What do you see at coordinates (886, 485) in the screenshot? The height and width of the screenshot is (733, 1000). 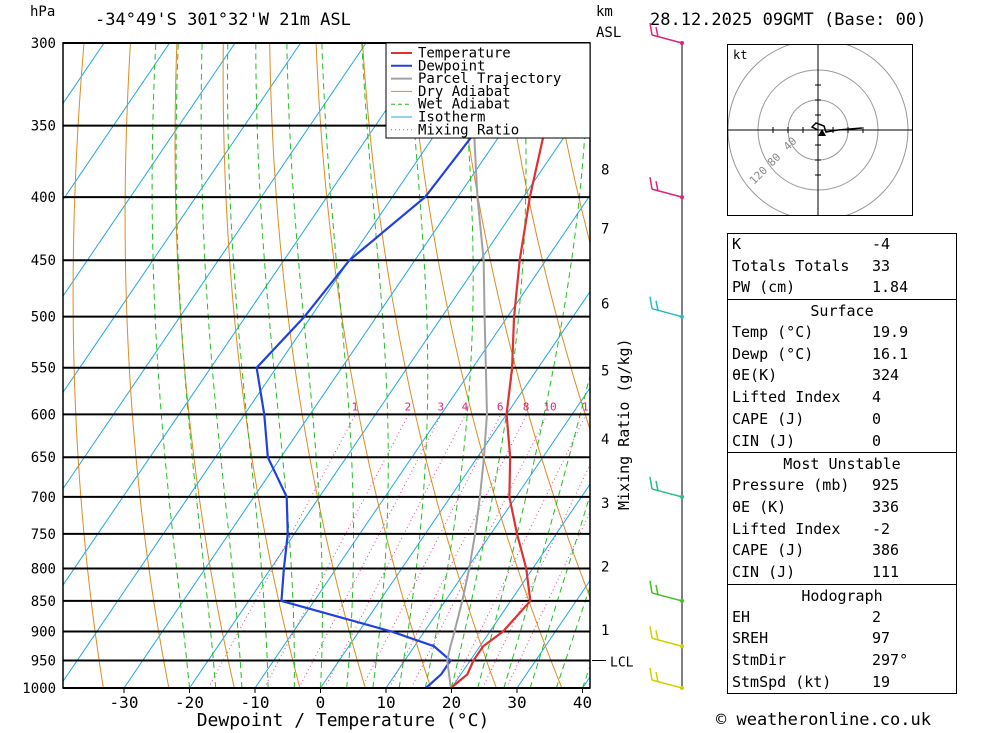 I see `most-unstable-index-value: 925` at bounding box center [886, 485].